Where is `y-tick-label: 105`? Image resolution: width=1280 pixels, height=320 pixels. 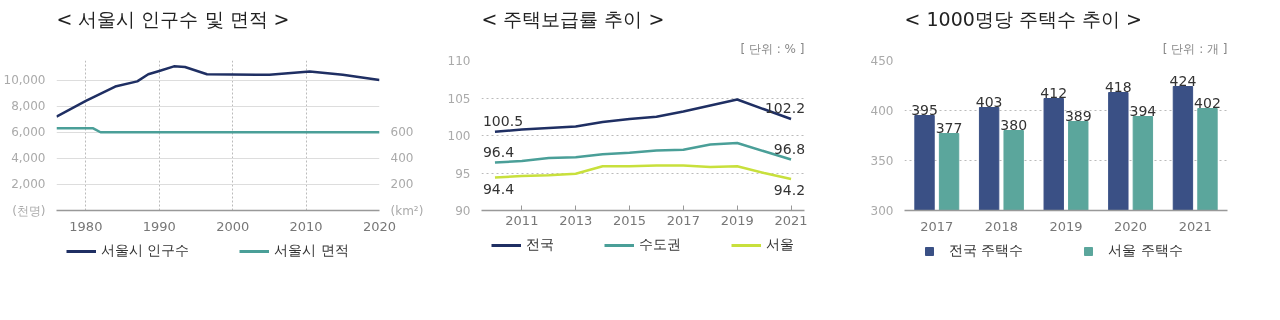 y-tick-label: 105 is located at coordinates (459, 98).